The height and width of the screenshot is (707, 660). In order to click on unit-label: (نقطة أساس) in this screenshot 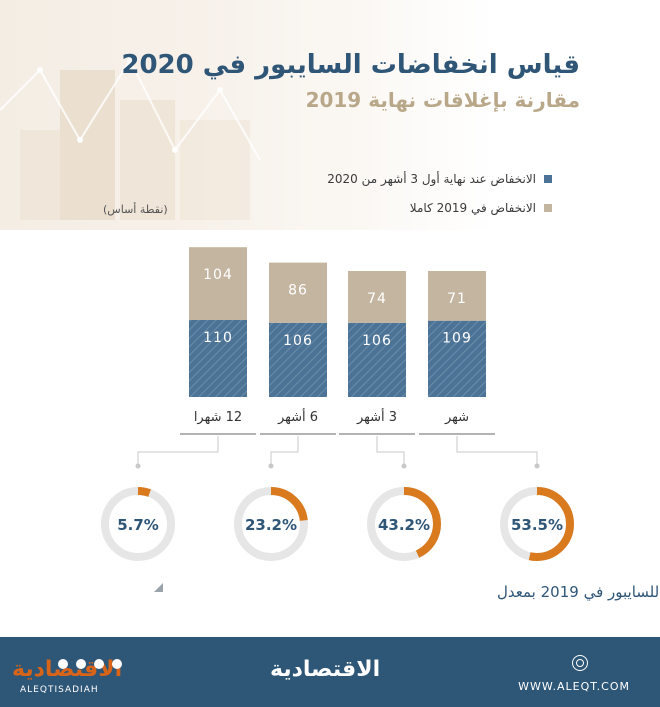, I will do `click(135, 209)`.